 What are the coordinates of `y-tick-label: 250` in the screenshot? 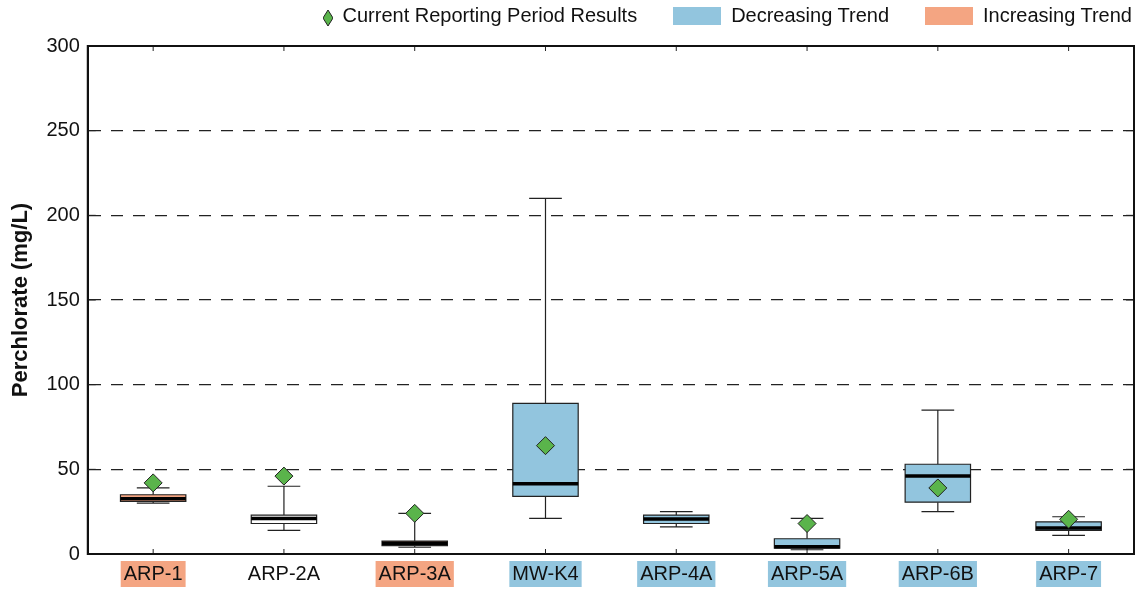 It's located at (63, 129).